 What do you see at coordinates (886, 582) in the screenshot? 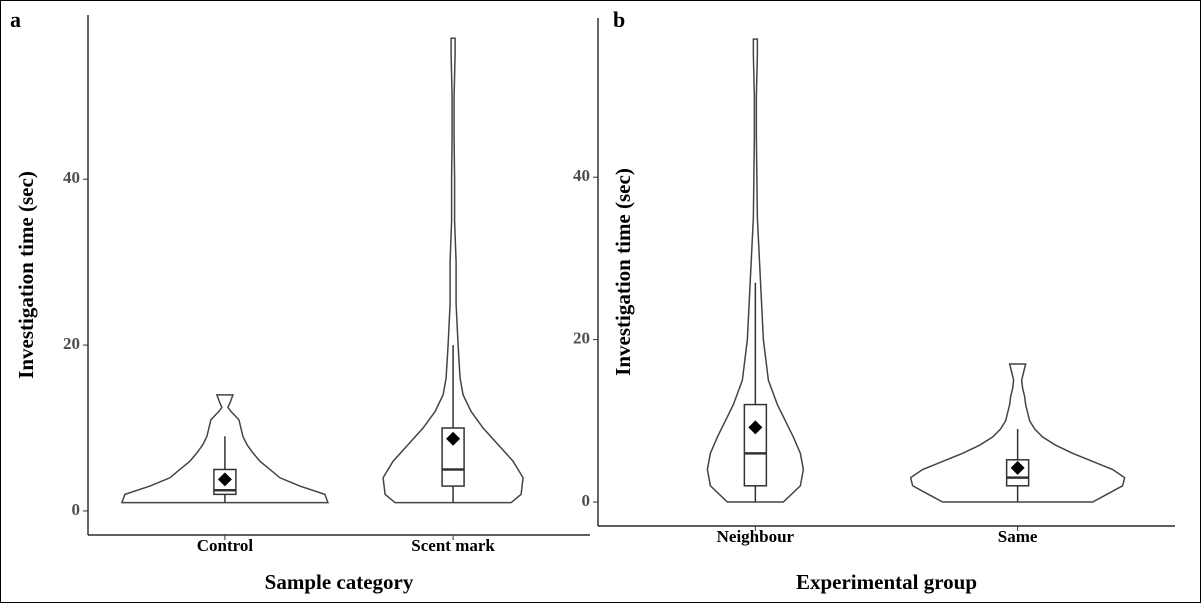
I see `x-axis-title: Experimental group` at bounding box center [886, 582].